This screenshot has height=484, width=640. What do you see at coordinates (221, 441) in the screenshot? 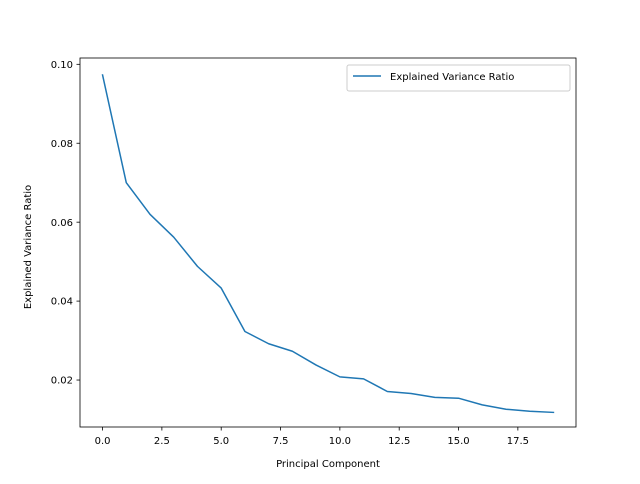
I see `x-tick-label: 5.0` at bounding box center [221, 441].